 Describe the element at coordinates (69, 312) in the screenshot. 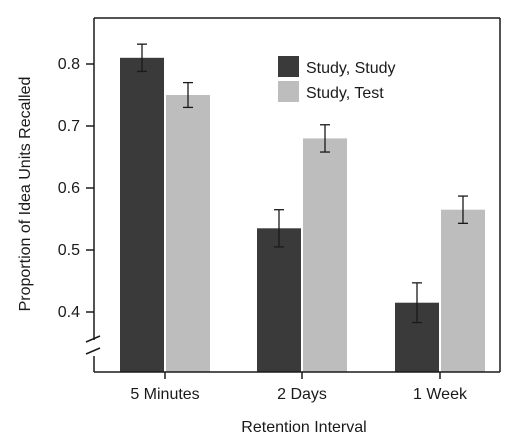

I see `y-tick-label: 0.4` at that location.